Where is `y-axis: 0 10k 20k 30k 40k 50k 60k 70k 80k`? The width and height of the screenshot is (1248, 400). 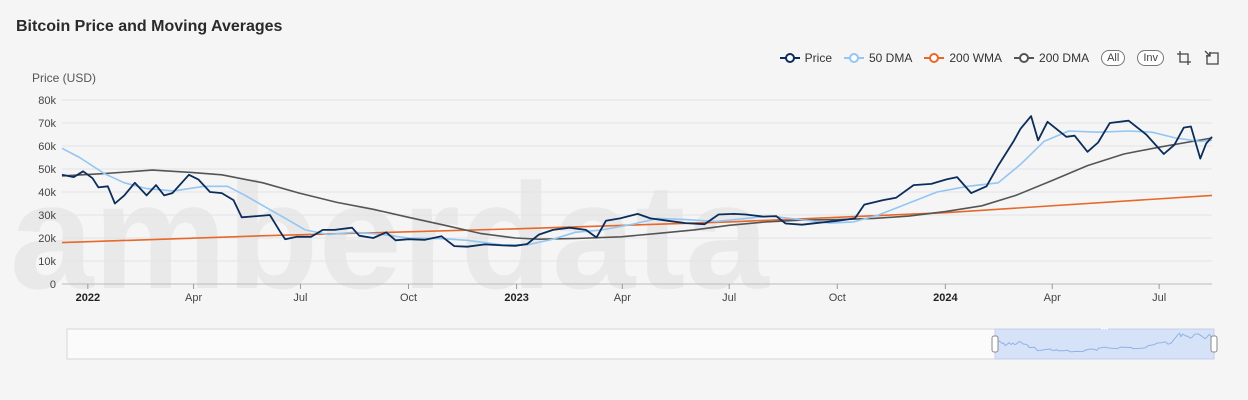
y-axis: 0 10k 20k 30k 40k 50k 60k 70k 80k is located at coordinates (47, 193).